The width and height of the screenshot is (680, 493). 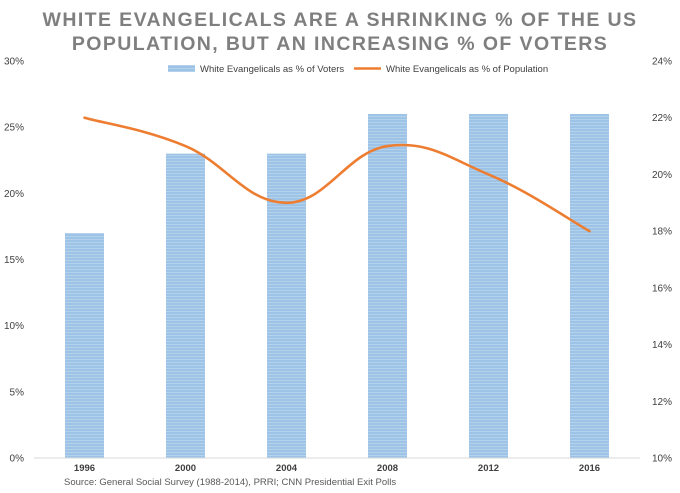 I want to click on right-axis-tick-label: 14%, so click(x=662, y=345).